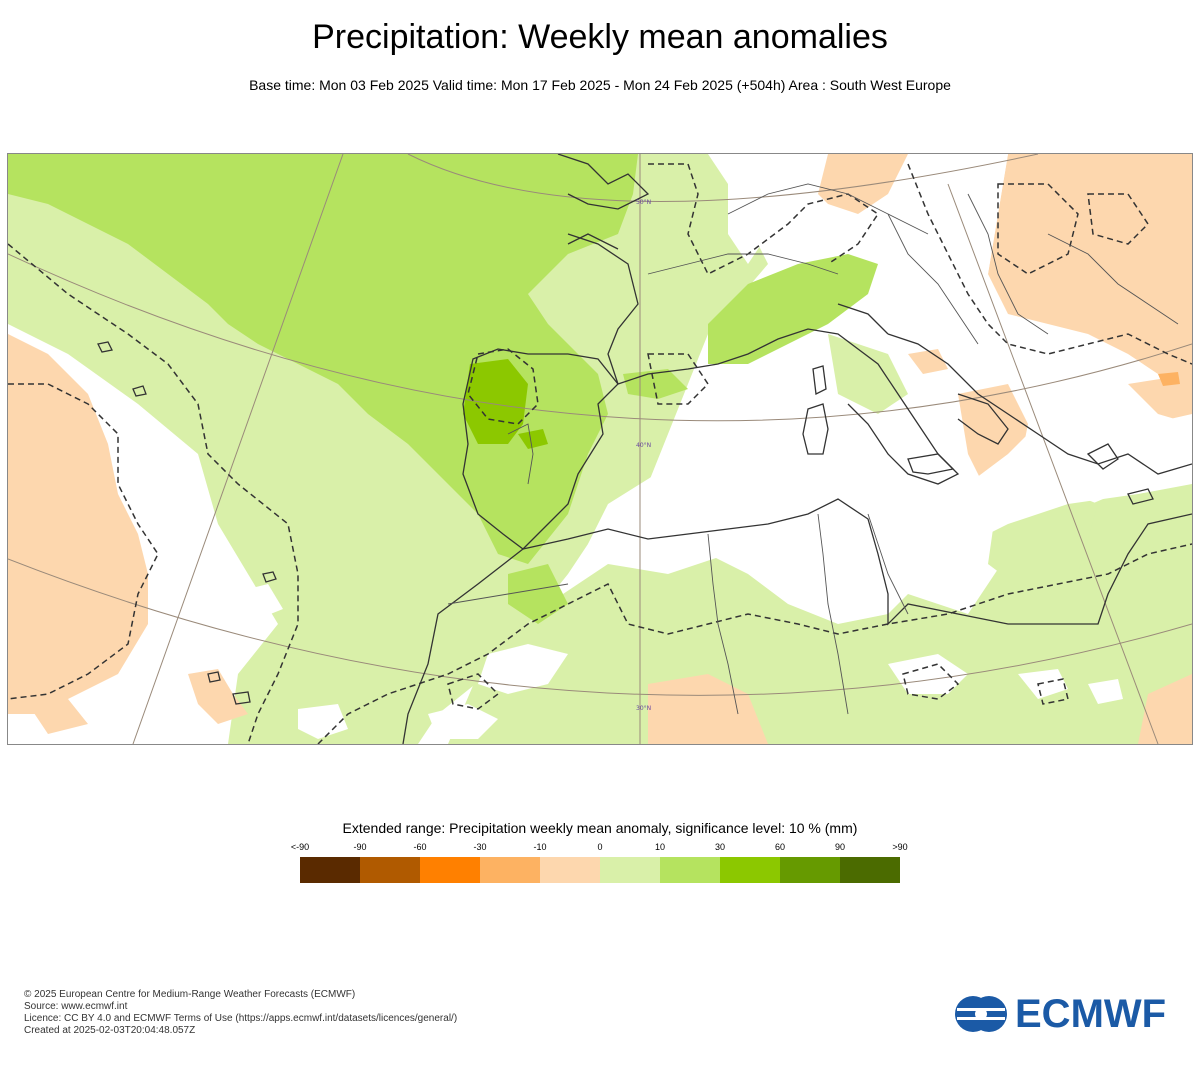 The height and width of the screenshot is (1080, 1200). I want to click on legend-tick: 90, so click(840, 847).